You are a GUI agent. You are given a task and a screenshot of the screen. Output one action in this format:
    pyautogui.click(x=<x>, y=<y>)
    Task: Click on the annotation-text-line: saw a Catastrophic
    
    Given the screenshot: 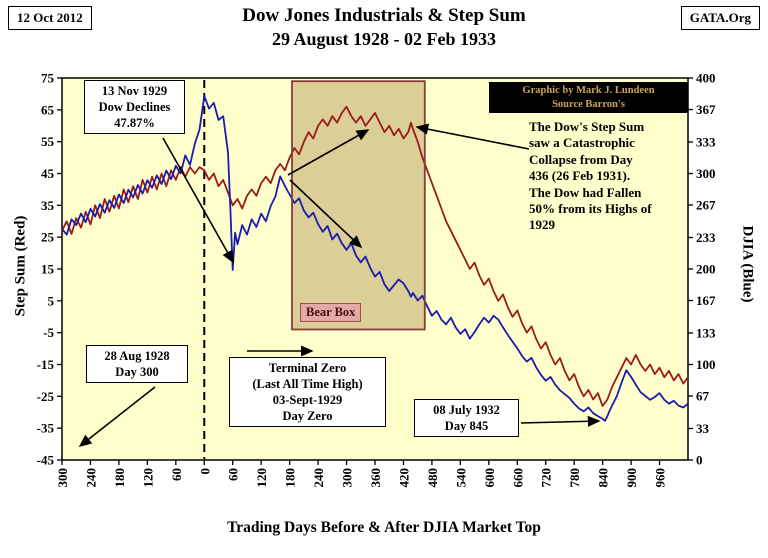 What is the action you would take?
    pyautogui.click(x=582, y=143)
    